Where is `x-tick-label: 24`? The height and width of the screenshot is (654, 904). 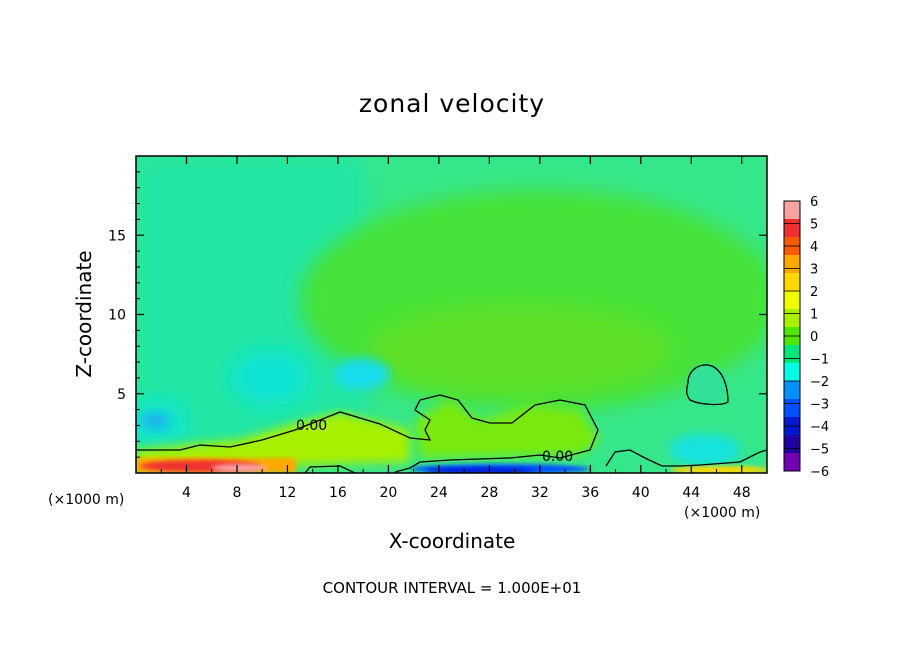
x-tick-label: 24 is located at coordinates (439, 493).